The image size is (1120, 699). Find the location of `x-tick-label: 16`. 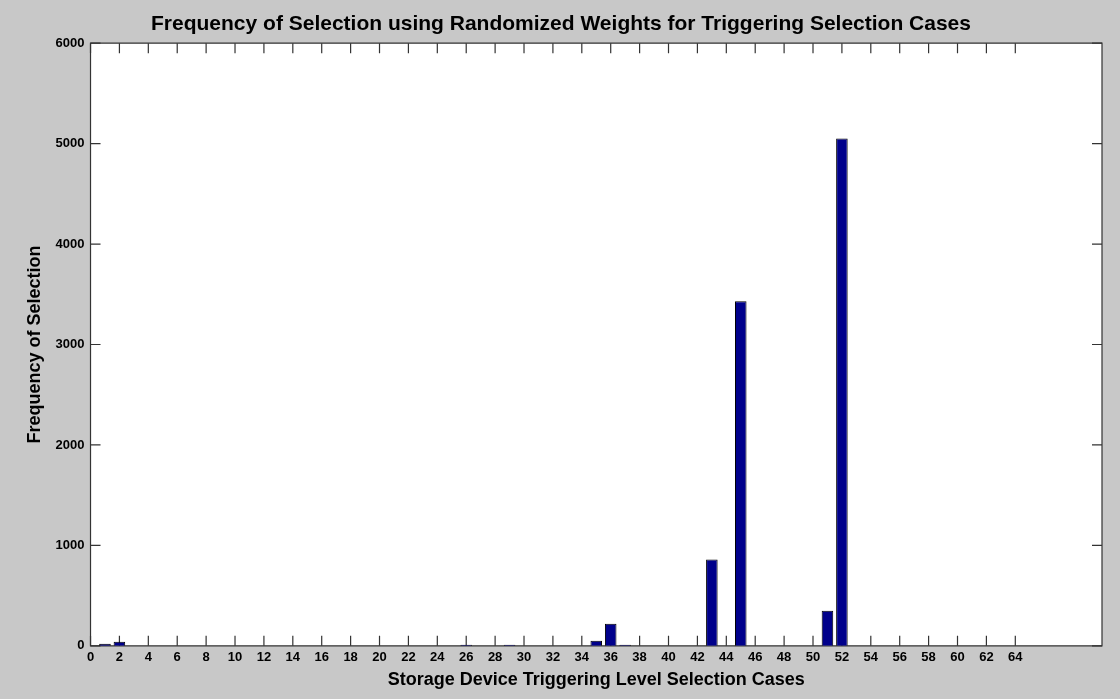

x-tick-label: 16 is located at coordinates (321, 657).